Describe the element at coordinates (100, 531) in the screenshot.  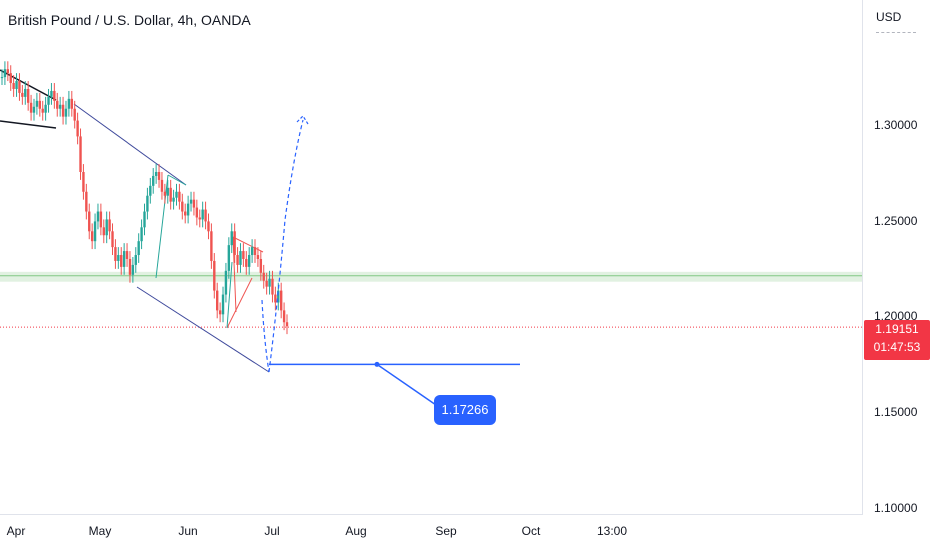
I see `x-tick: May` at that location.